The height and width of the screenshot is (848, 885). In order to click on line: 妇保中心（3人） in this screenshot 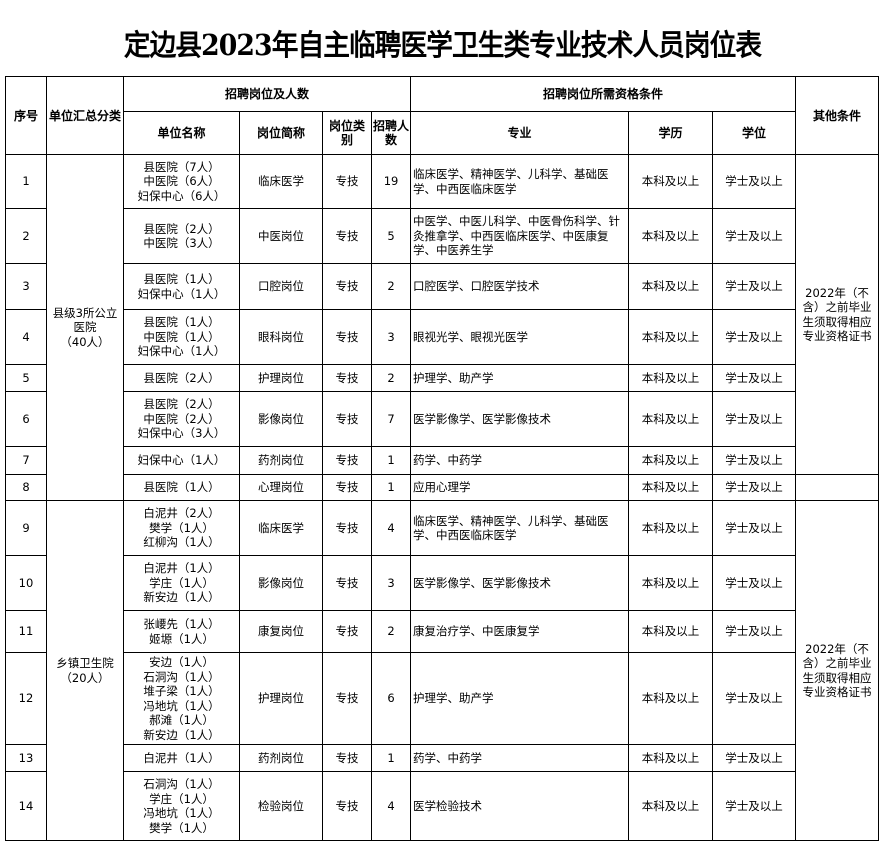, I will do `click(181, 433)`.